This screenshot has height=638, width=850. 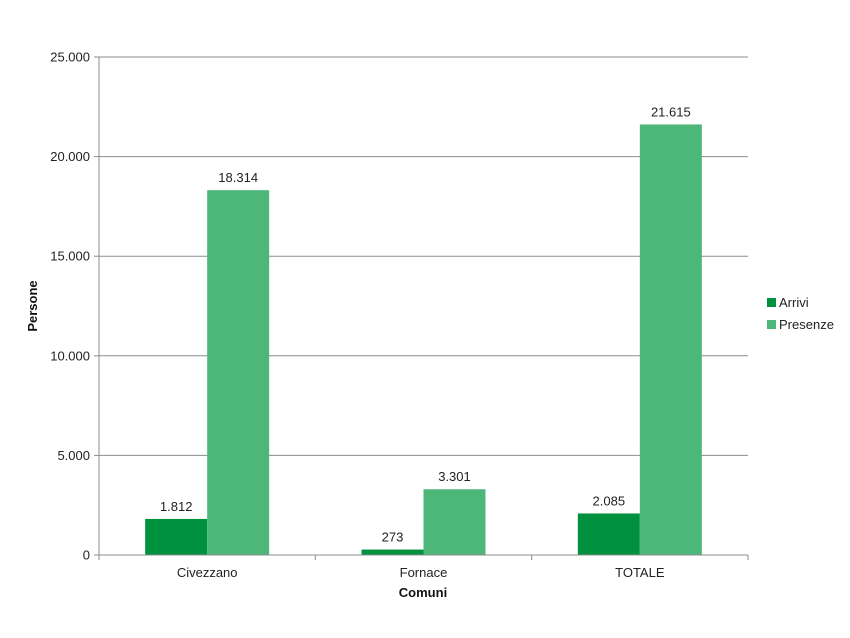 I want to click on bar-arrivi-civezzano, so click(x=176, y=536).